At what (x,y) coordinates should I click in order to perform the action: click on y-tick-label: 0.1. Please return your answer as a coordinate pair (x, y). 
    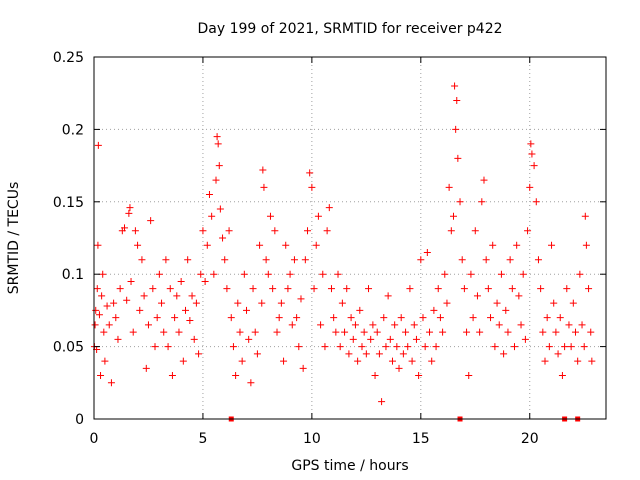
    Looking at the image, I should click on (73, 275).